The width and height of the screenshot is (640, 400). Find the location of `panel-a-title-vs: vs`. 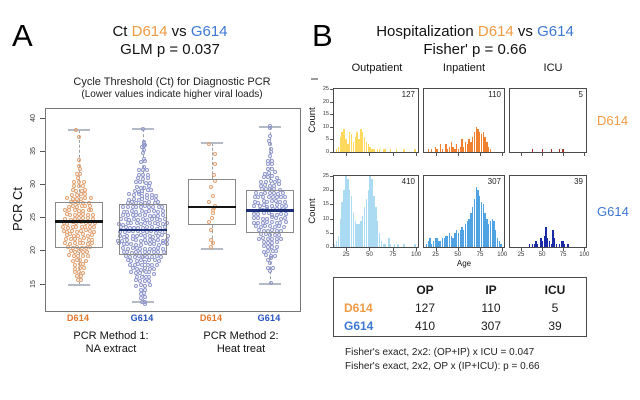

panel-a-title-vs: vs is located at coordinates (179, 31).